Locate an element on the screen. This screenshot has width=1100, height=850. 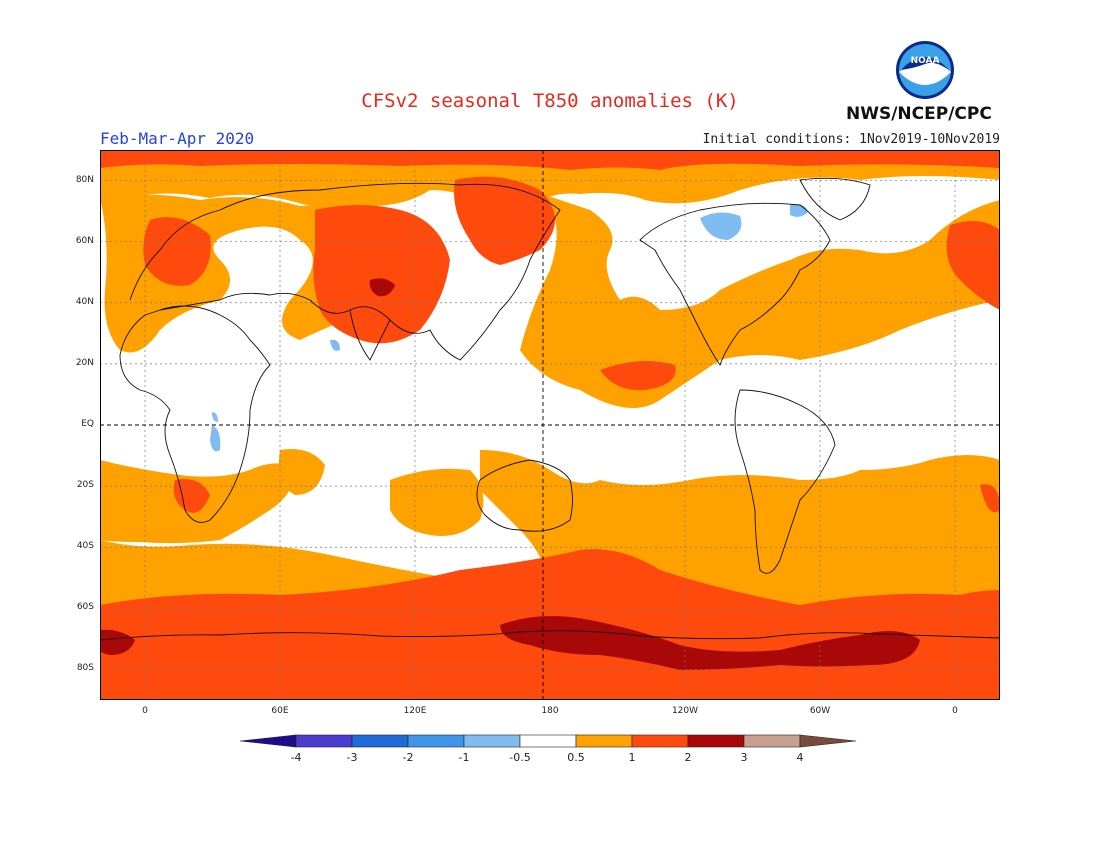
colorbar-tick-label: -4 is located at coordinates (296, 757).